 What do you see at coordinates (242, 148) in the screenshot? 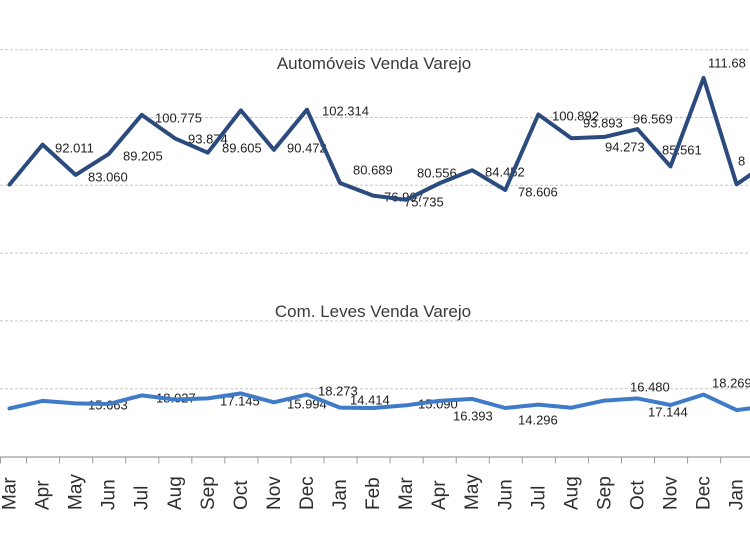
I see `data-label: 89.605` at bounding box center [242, 148].